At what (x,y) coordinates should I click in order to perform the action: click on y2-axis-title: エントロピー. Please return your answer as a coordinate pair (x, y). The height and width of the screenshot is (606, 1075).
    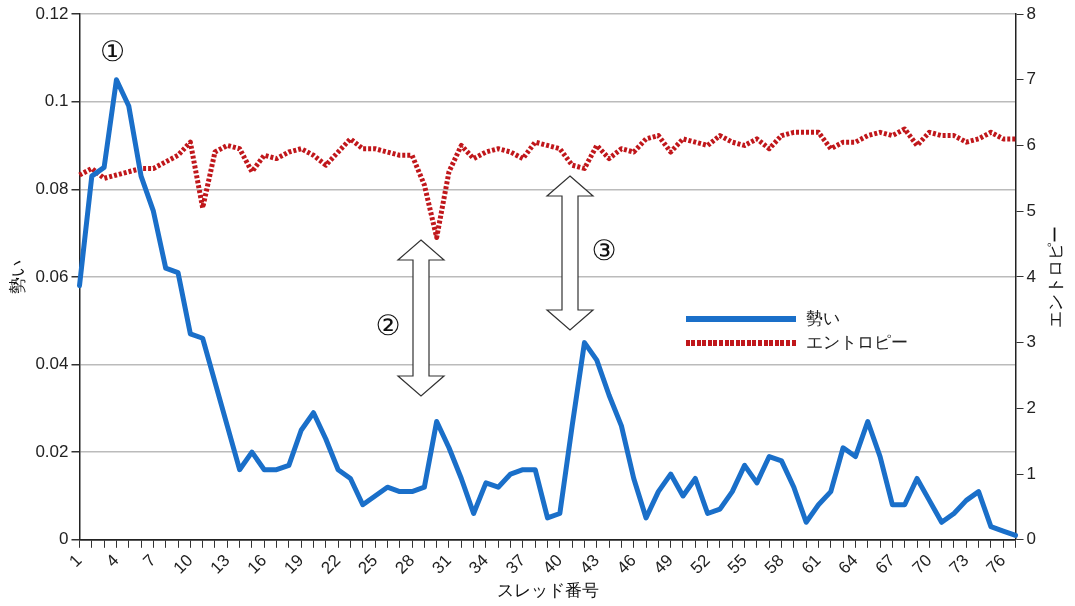
    Looking at the image, I should click on (1055, 276).